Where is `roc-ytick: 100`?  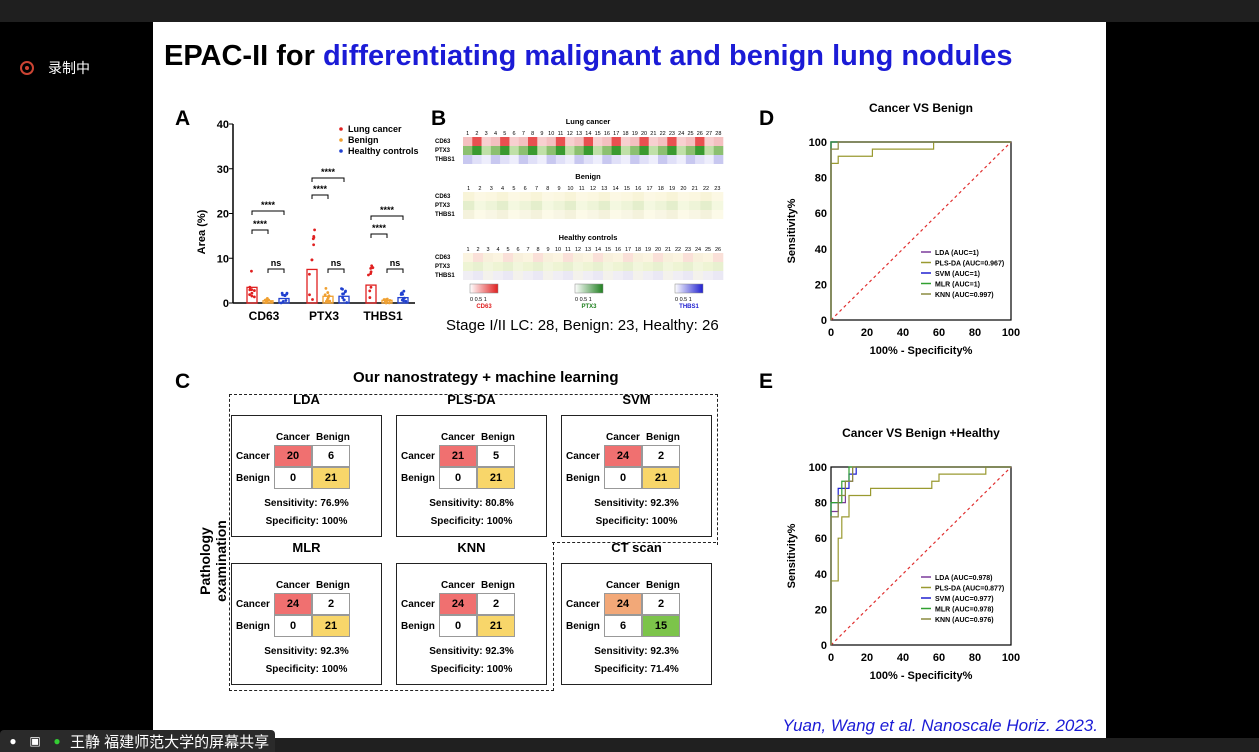
roc-ytick: 100 is located at coordinates (818, 143).